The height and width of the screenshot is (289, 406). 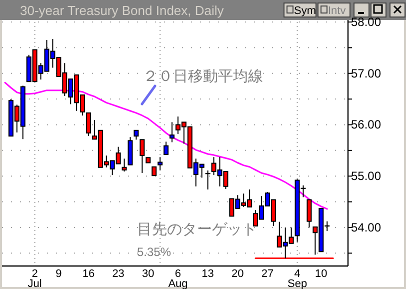 What do you see at coordinates (88, 274) in the screenshot?
I see `x-tick-label: 16` at bounding box center [88, 274].